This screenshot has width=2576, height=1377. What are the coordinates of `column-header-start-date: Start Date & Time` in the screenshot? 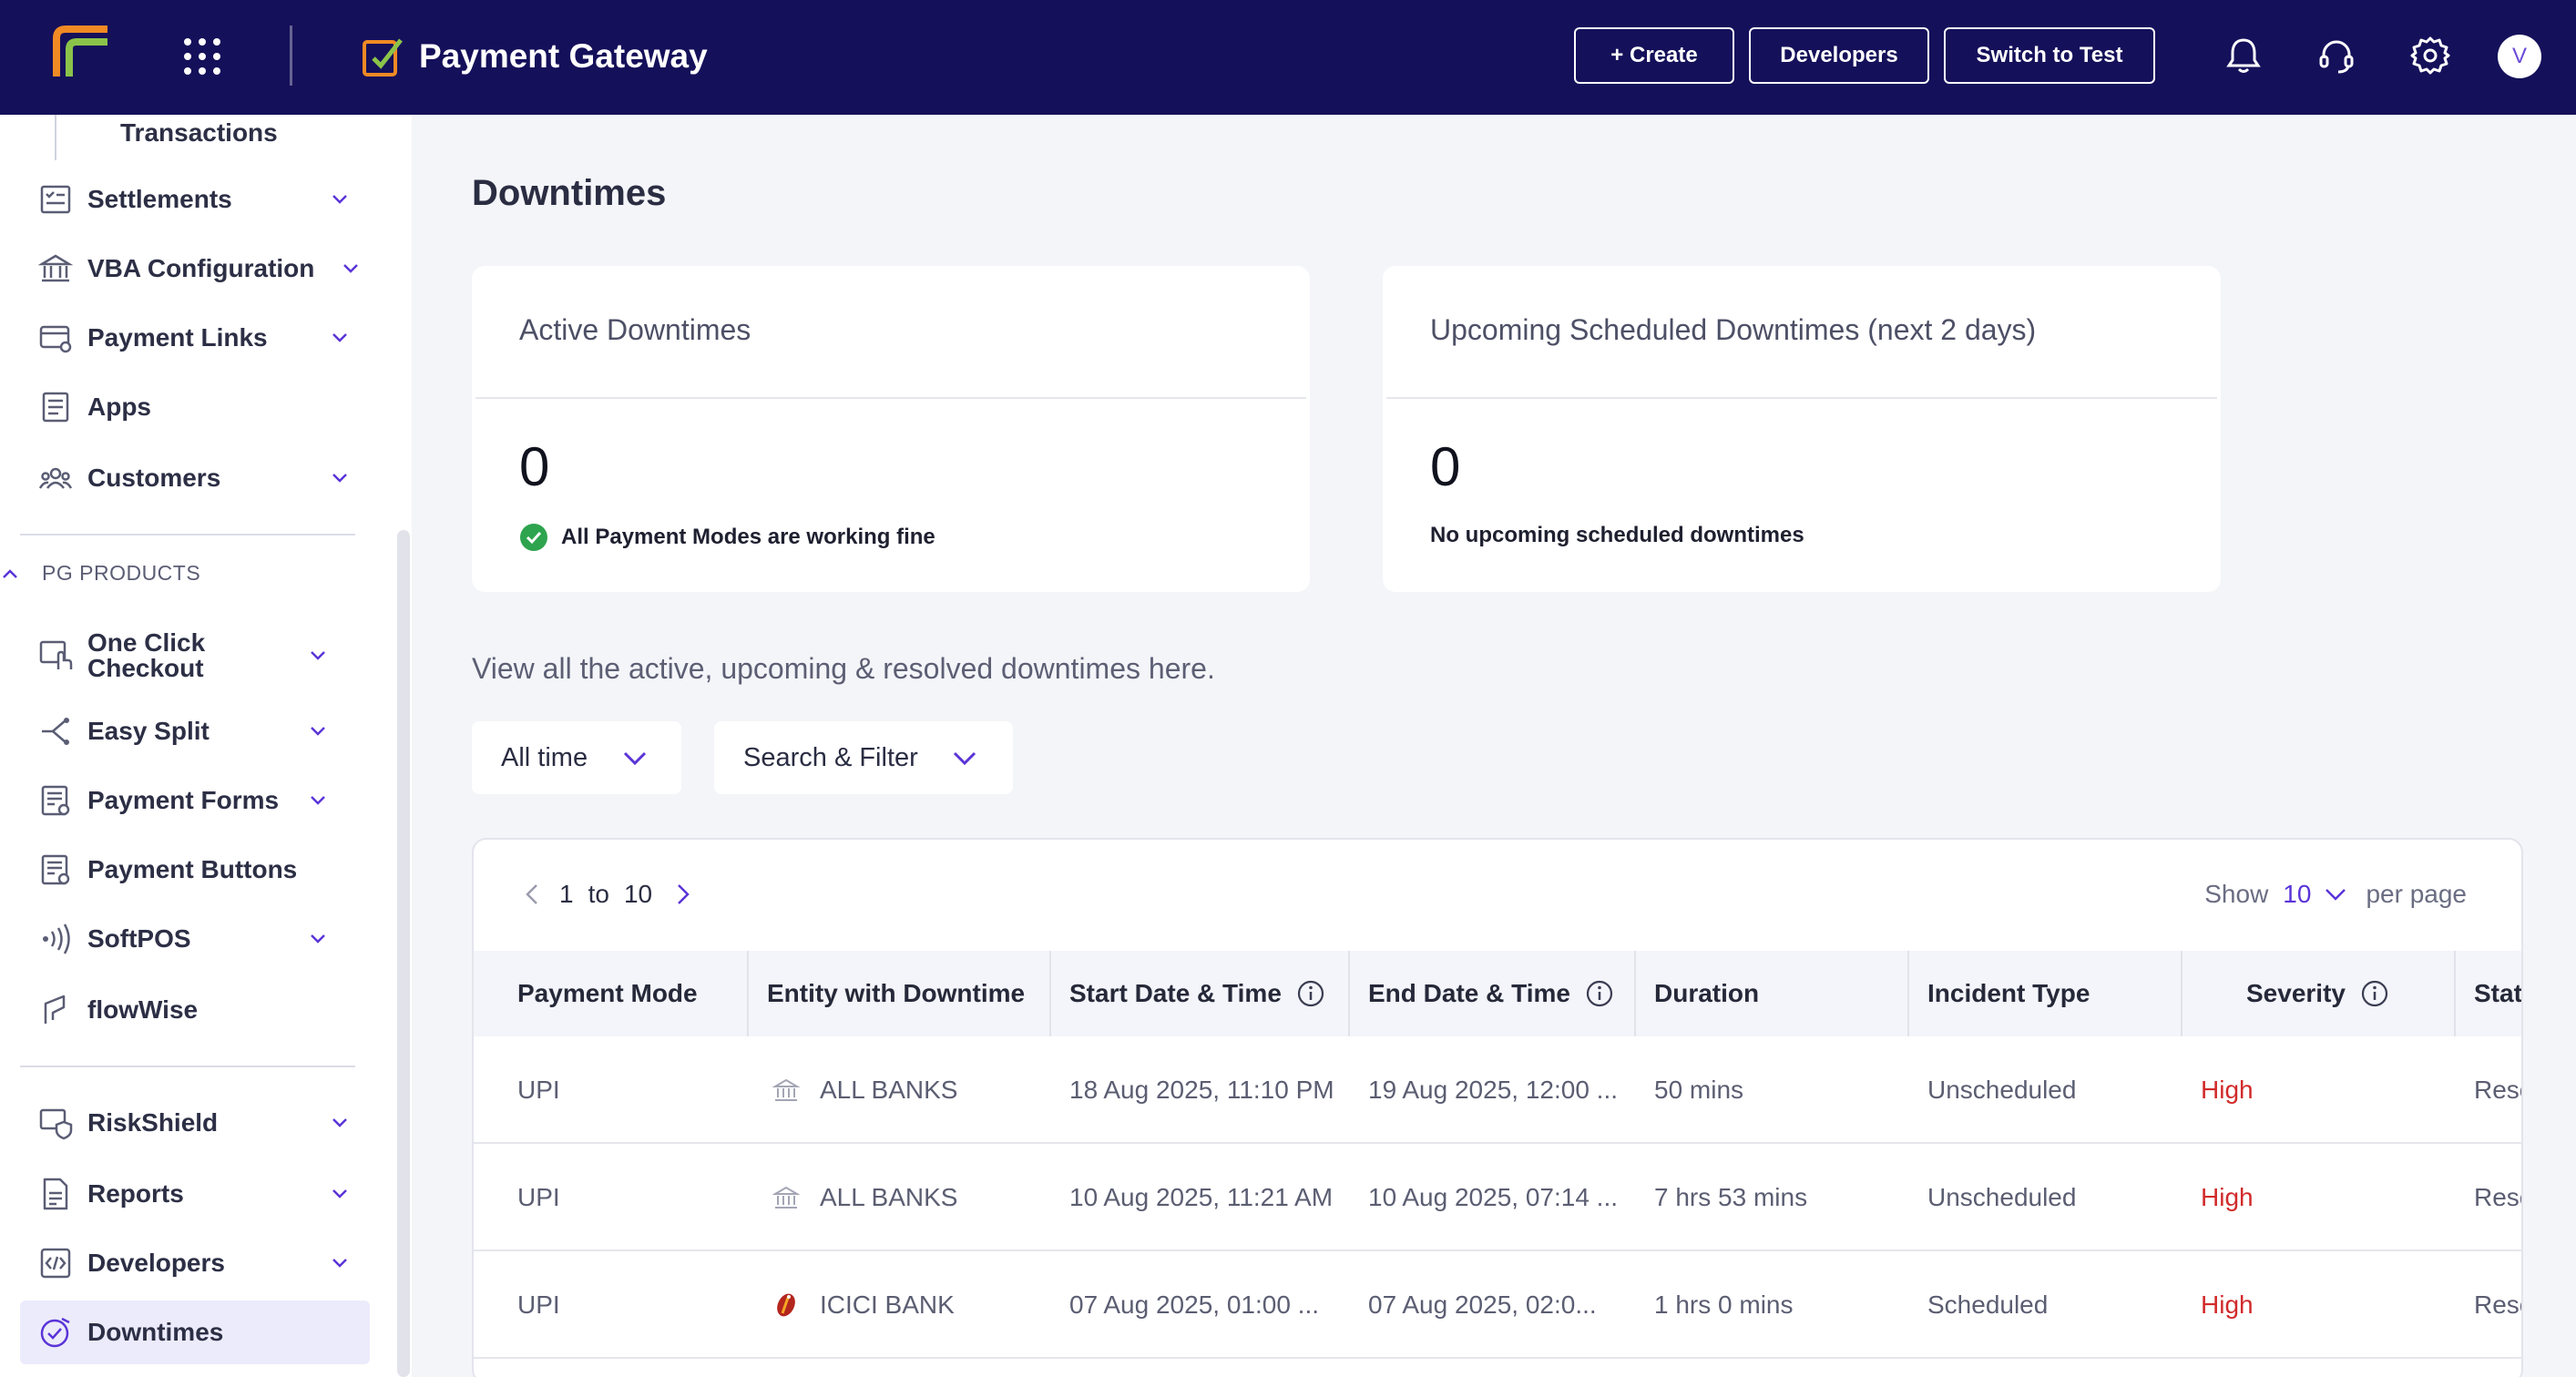 It's located at (1200, 994).